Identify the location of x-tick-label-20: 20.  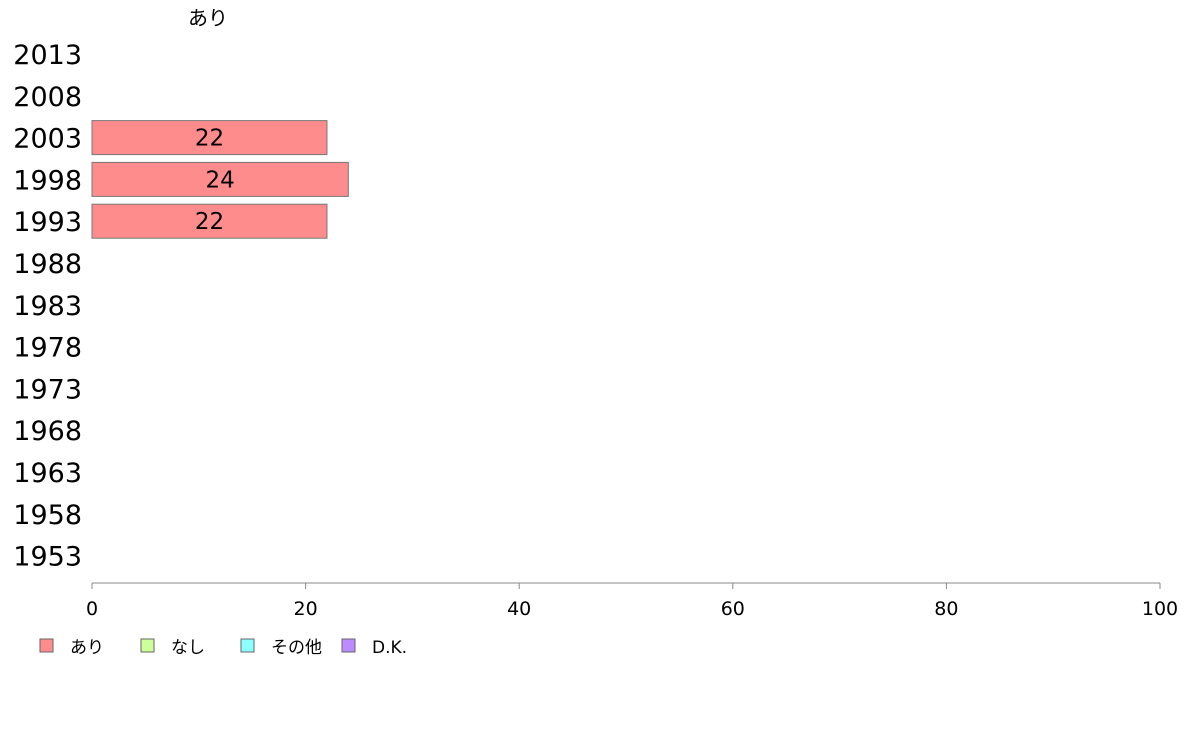
(306, 609).